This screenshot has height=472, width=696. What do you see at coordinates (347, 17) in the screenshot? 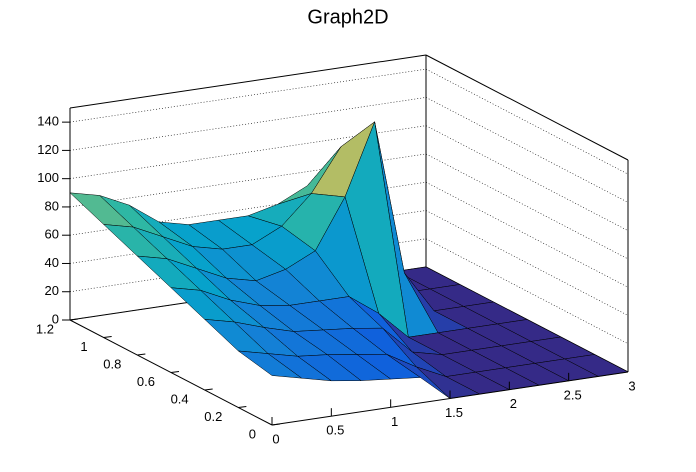
I see `chart-title: Graph2D` at bounding box center [347, 17].